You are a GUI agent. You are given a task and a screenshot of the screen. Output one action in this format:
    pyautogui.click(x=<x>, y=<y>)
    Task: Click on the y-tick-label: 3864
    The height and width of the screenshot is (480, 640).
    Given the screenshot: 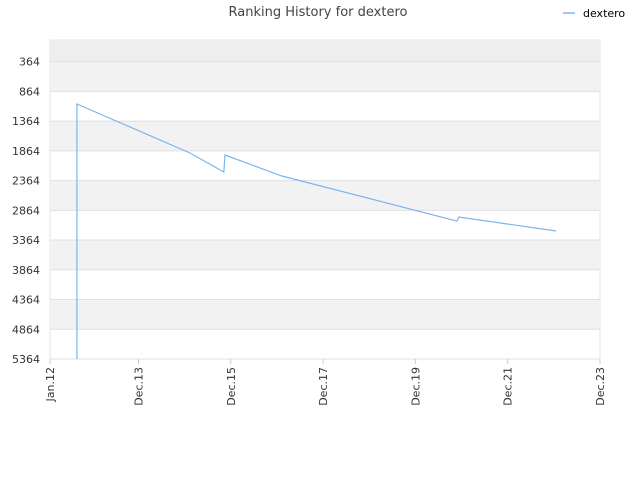 What is the action you would take?
    pyautogui.click(x=26, y=270)
    